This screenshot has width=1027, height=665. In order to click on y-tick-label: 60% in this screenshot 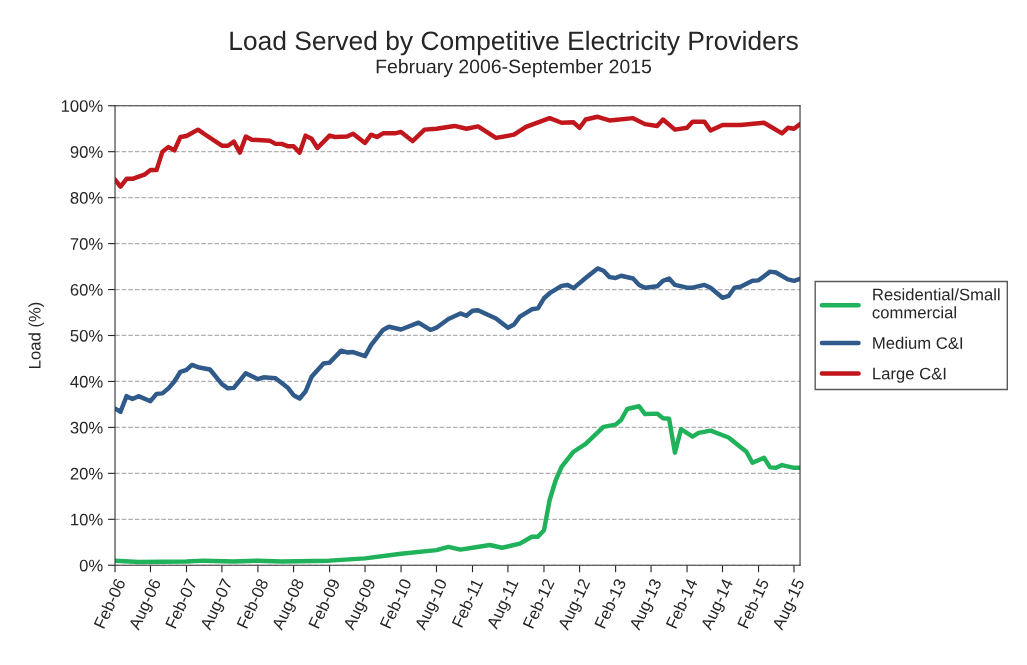, I will do `click(86, 289)`.